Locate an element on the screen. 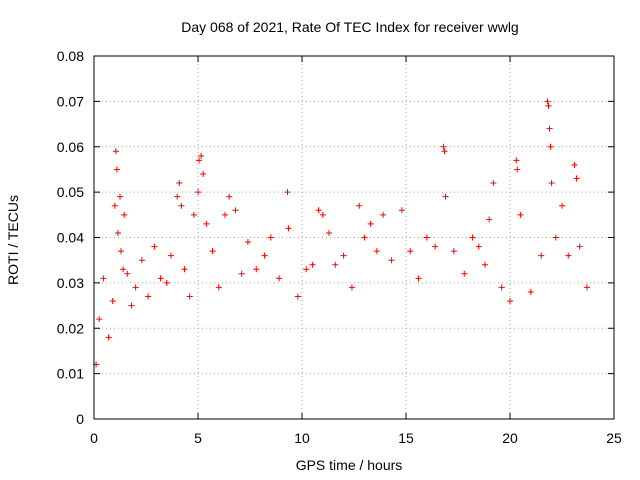 The width and height of the screenshot is (640, 480). y-tick-label: 0.04 is located at coordinates (70, 238).